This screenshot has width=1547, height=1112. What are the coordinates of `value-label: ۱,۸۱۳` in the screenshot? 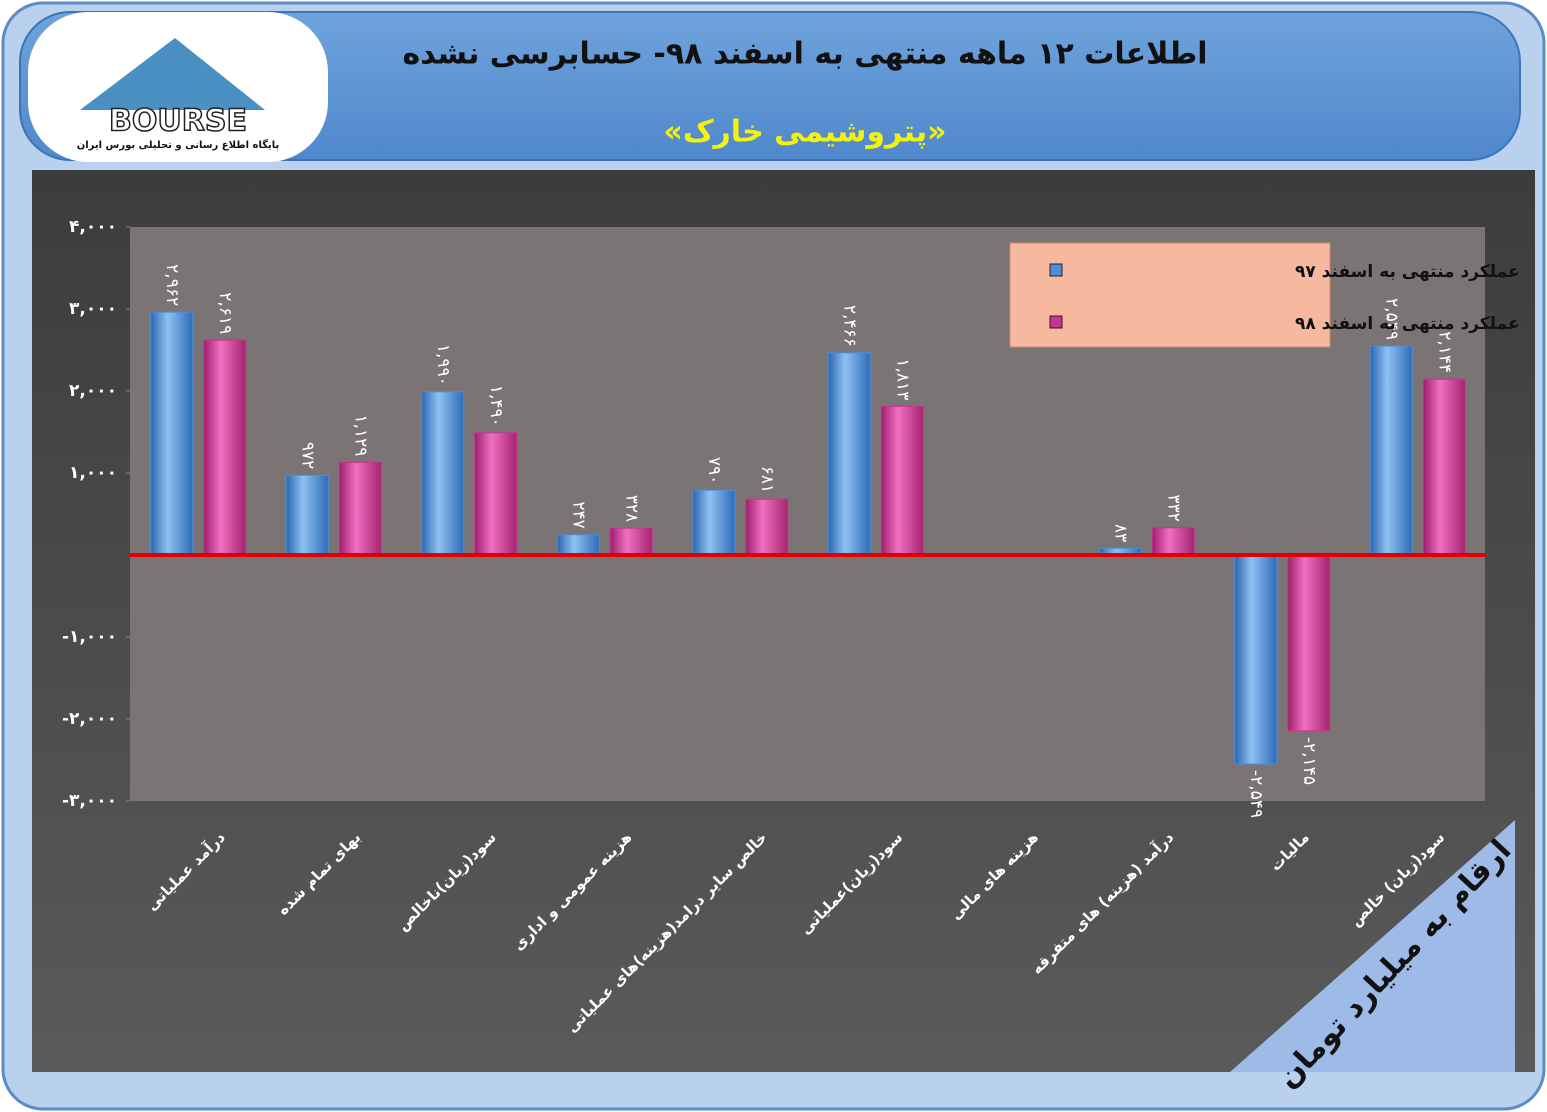 It's located at (902, 379).